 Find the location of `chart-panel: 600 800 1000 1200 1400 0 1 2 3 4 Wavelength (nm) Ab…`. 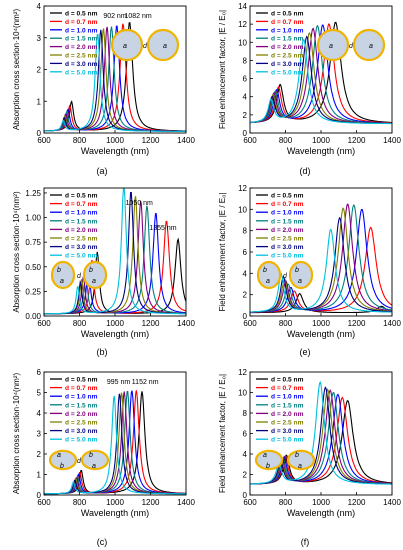

chart-panel: 600 800 1000 1200 1400 0 1 2 3 4 Wavelength (nm) Ab… is located at coordinates (103, 89).